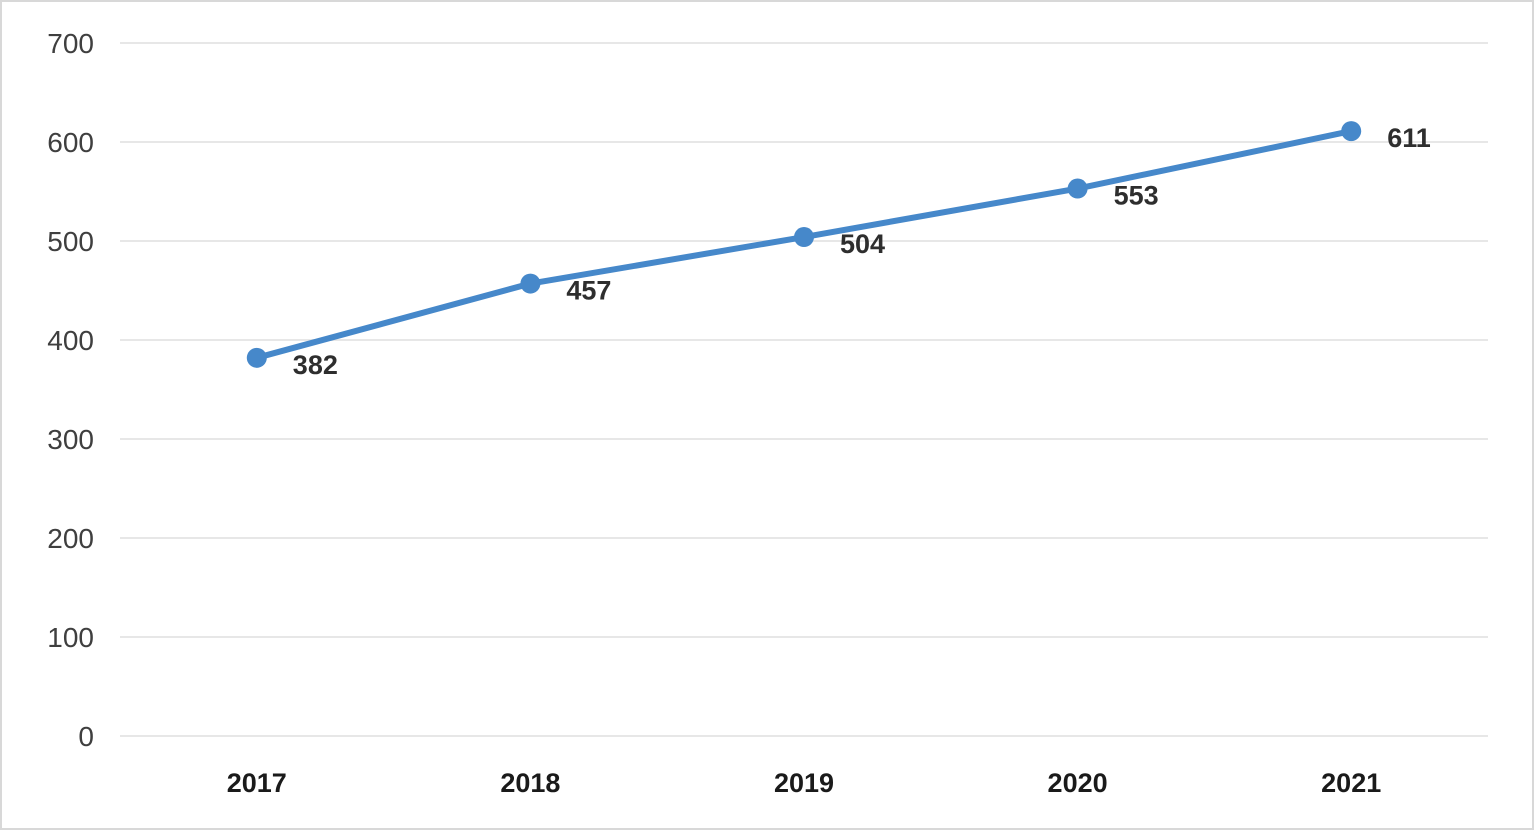 This screenshot has width=1534, height=830. Describe the element at coordinates (315, 365) in the screenshot. I see `data-point-label: 382` at that location.